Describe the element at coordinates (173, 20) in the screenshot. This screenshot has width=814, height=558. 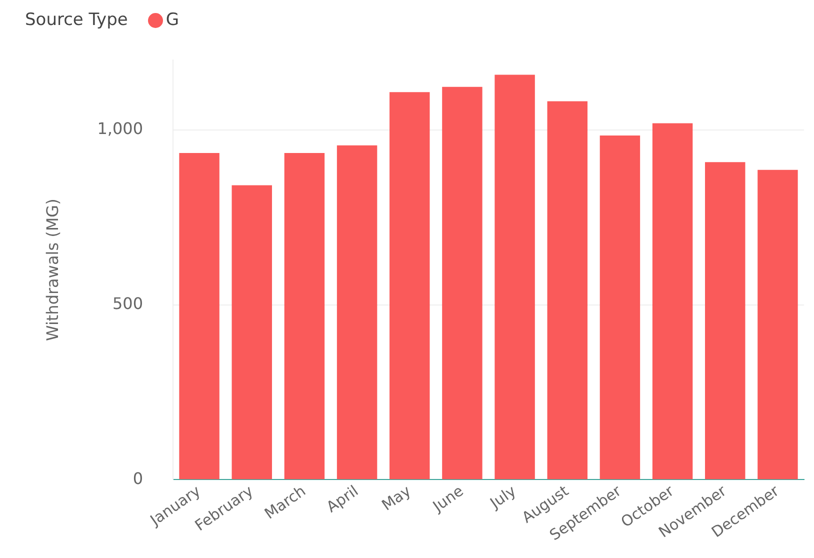
I see `legend-label: G` at that location.